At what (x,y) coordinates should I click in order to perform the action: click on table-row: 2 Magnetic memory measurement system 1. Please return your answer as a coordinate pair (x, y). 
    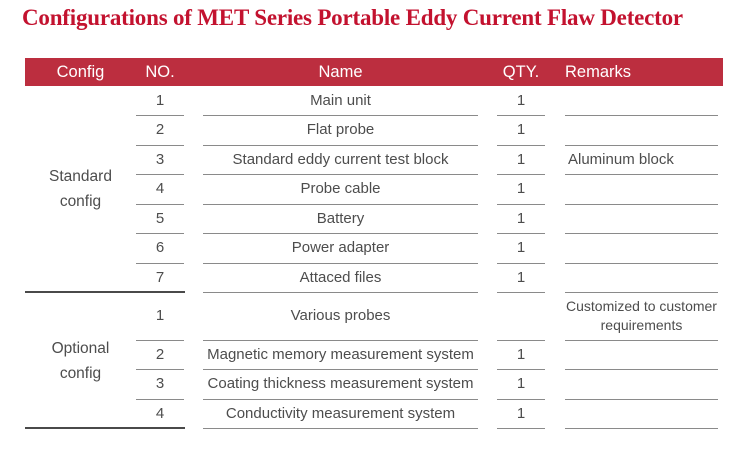
    Looking at the image, I should click on (374, 355).